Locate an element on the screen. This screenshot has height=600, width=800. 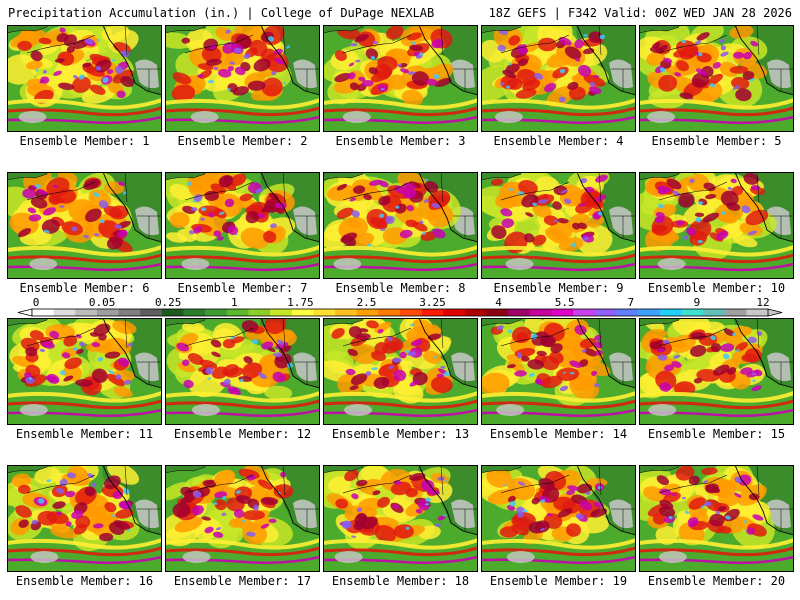
ensemble-member-panel: Ensemble Member: 17 is located at coordinates (242, 526).